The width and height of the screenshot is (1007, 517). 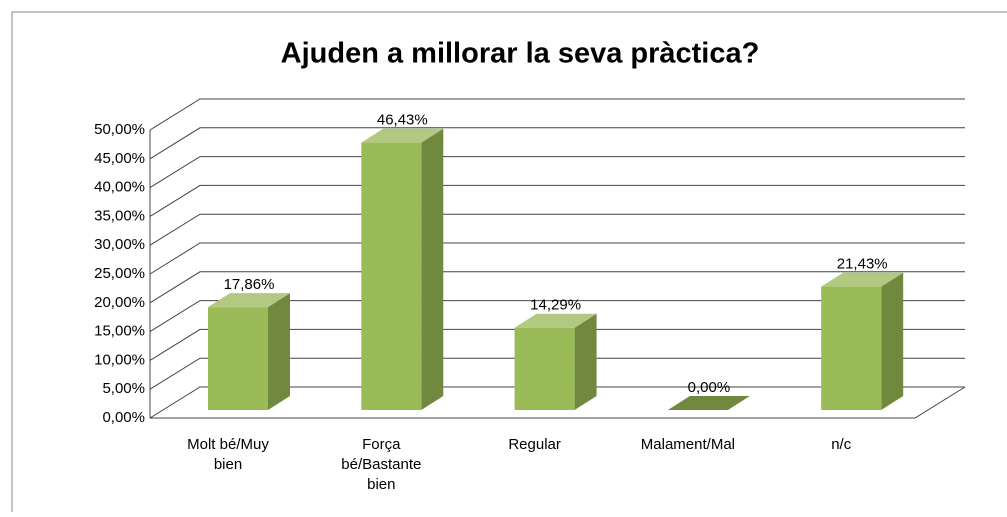 I want to click on floor-edge, so click(x=558, y=402).